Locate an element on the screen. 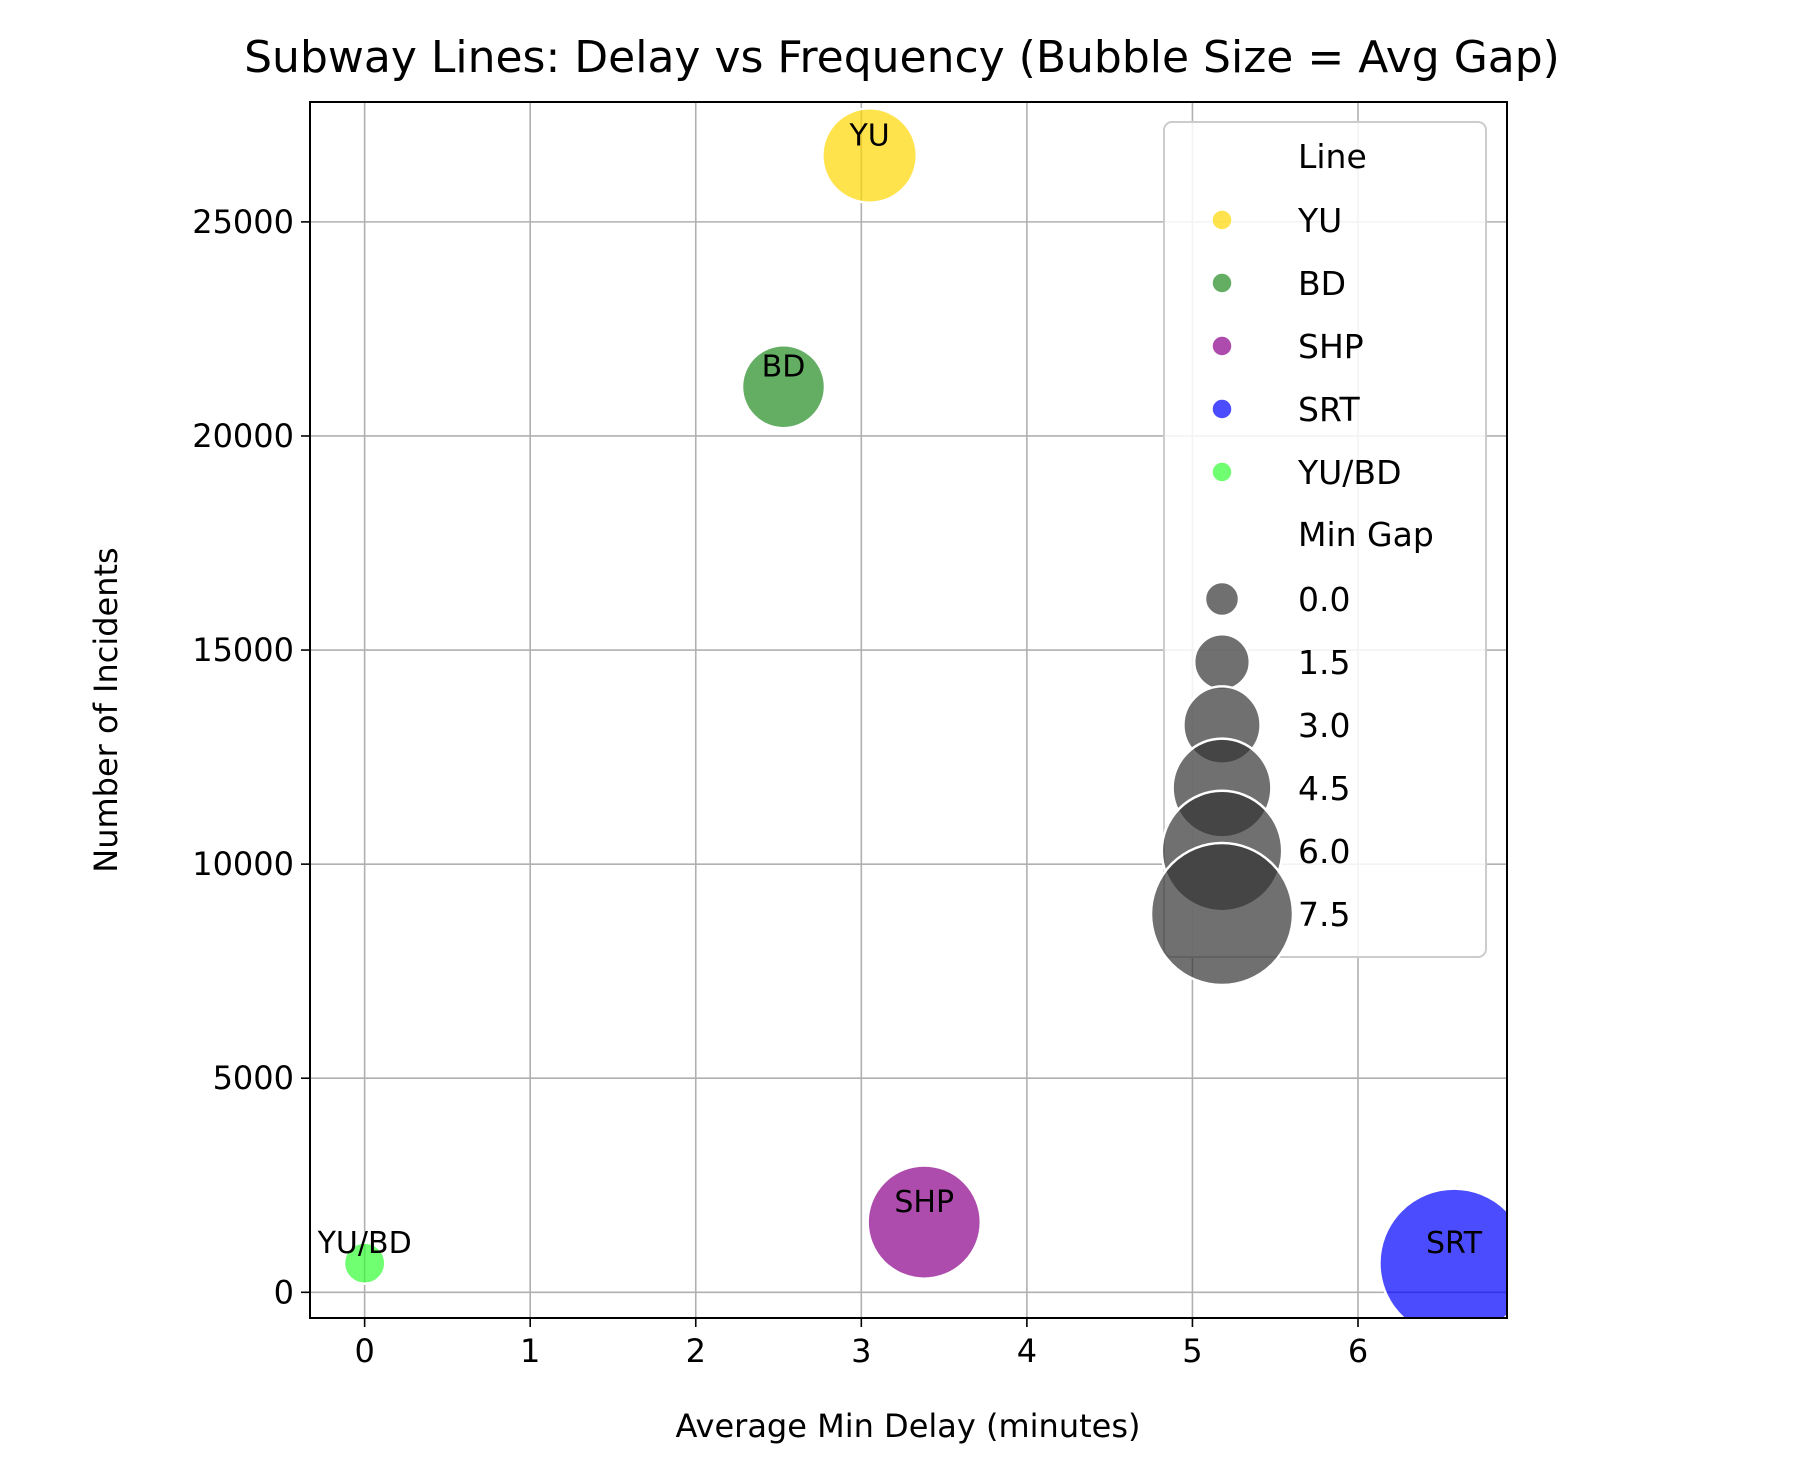 The image size is (1805, 1470). legend-size-label: 6.0 is located at coordinates (1324, 851).